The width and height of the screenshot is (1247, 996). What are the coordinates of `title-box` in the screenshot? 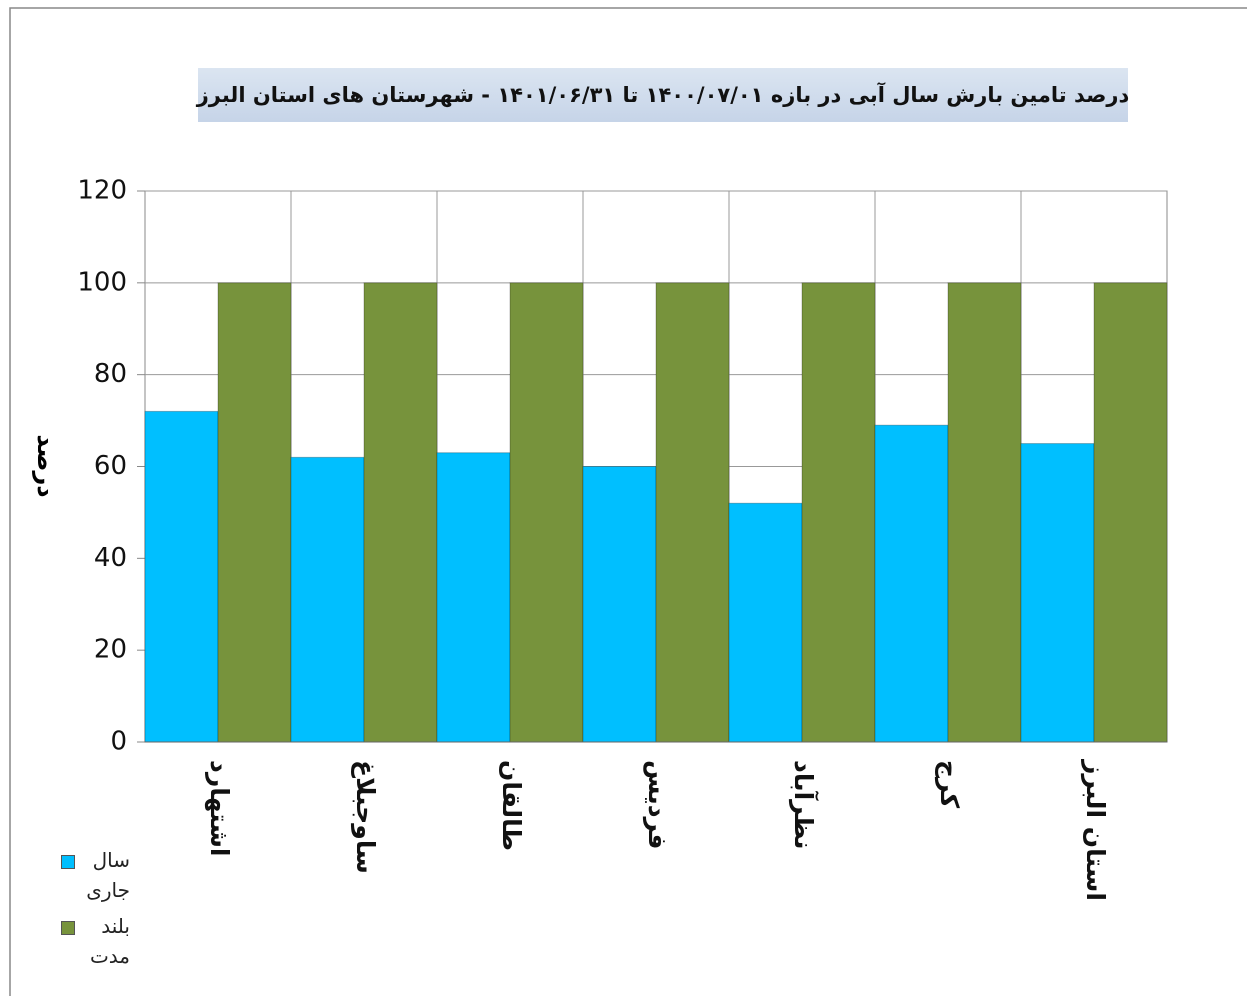 It's located at (663, 95).